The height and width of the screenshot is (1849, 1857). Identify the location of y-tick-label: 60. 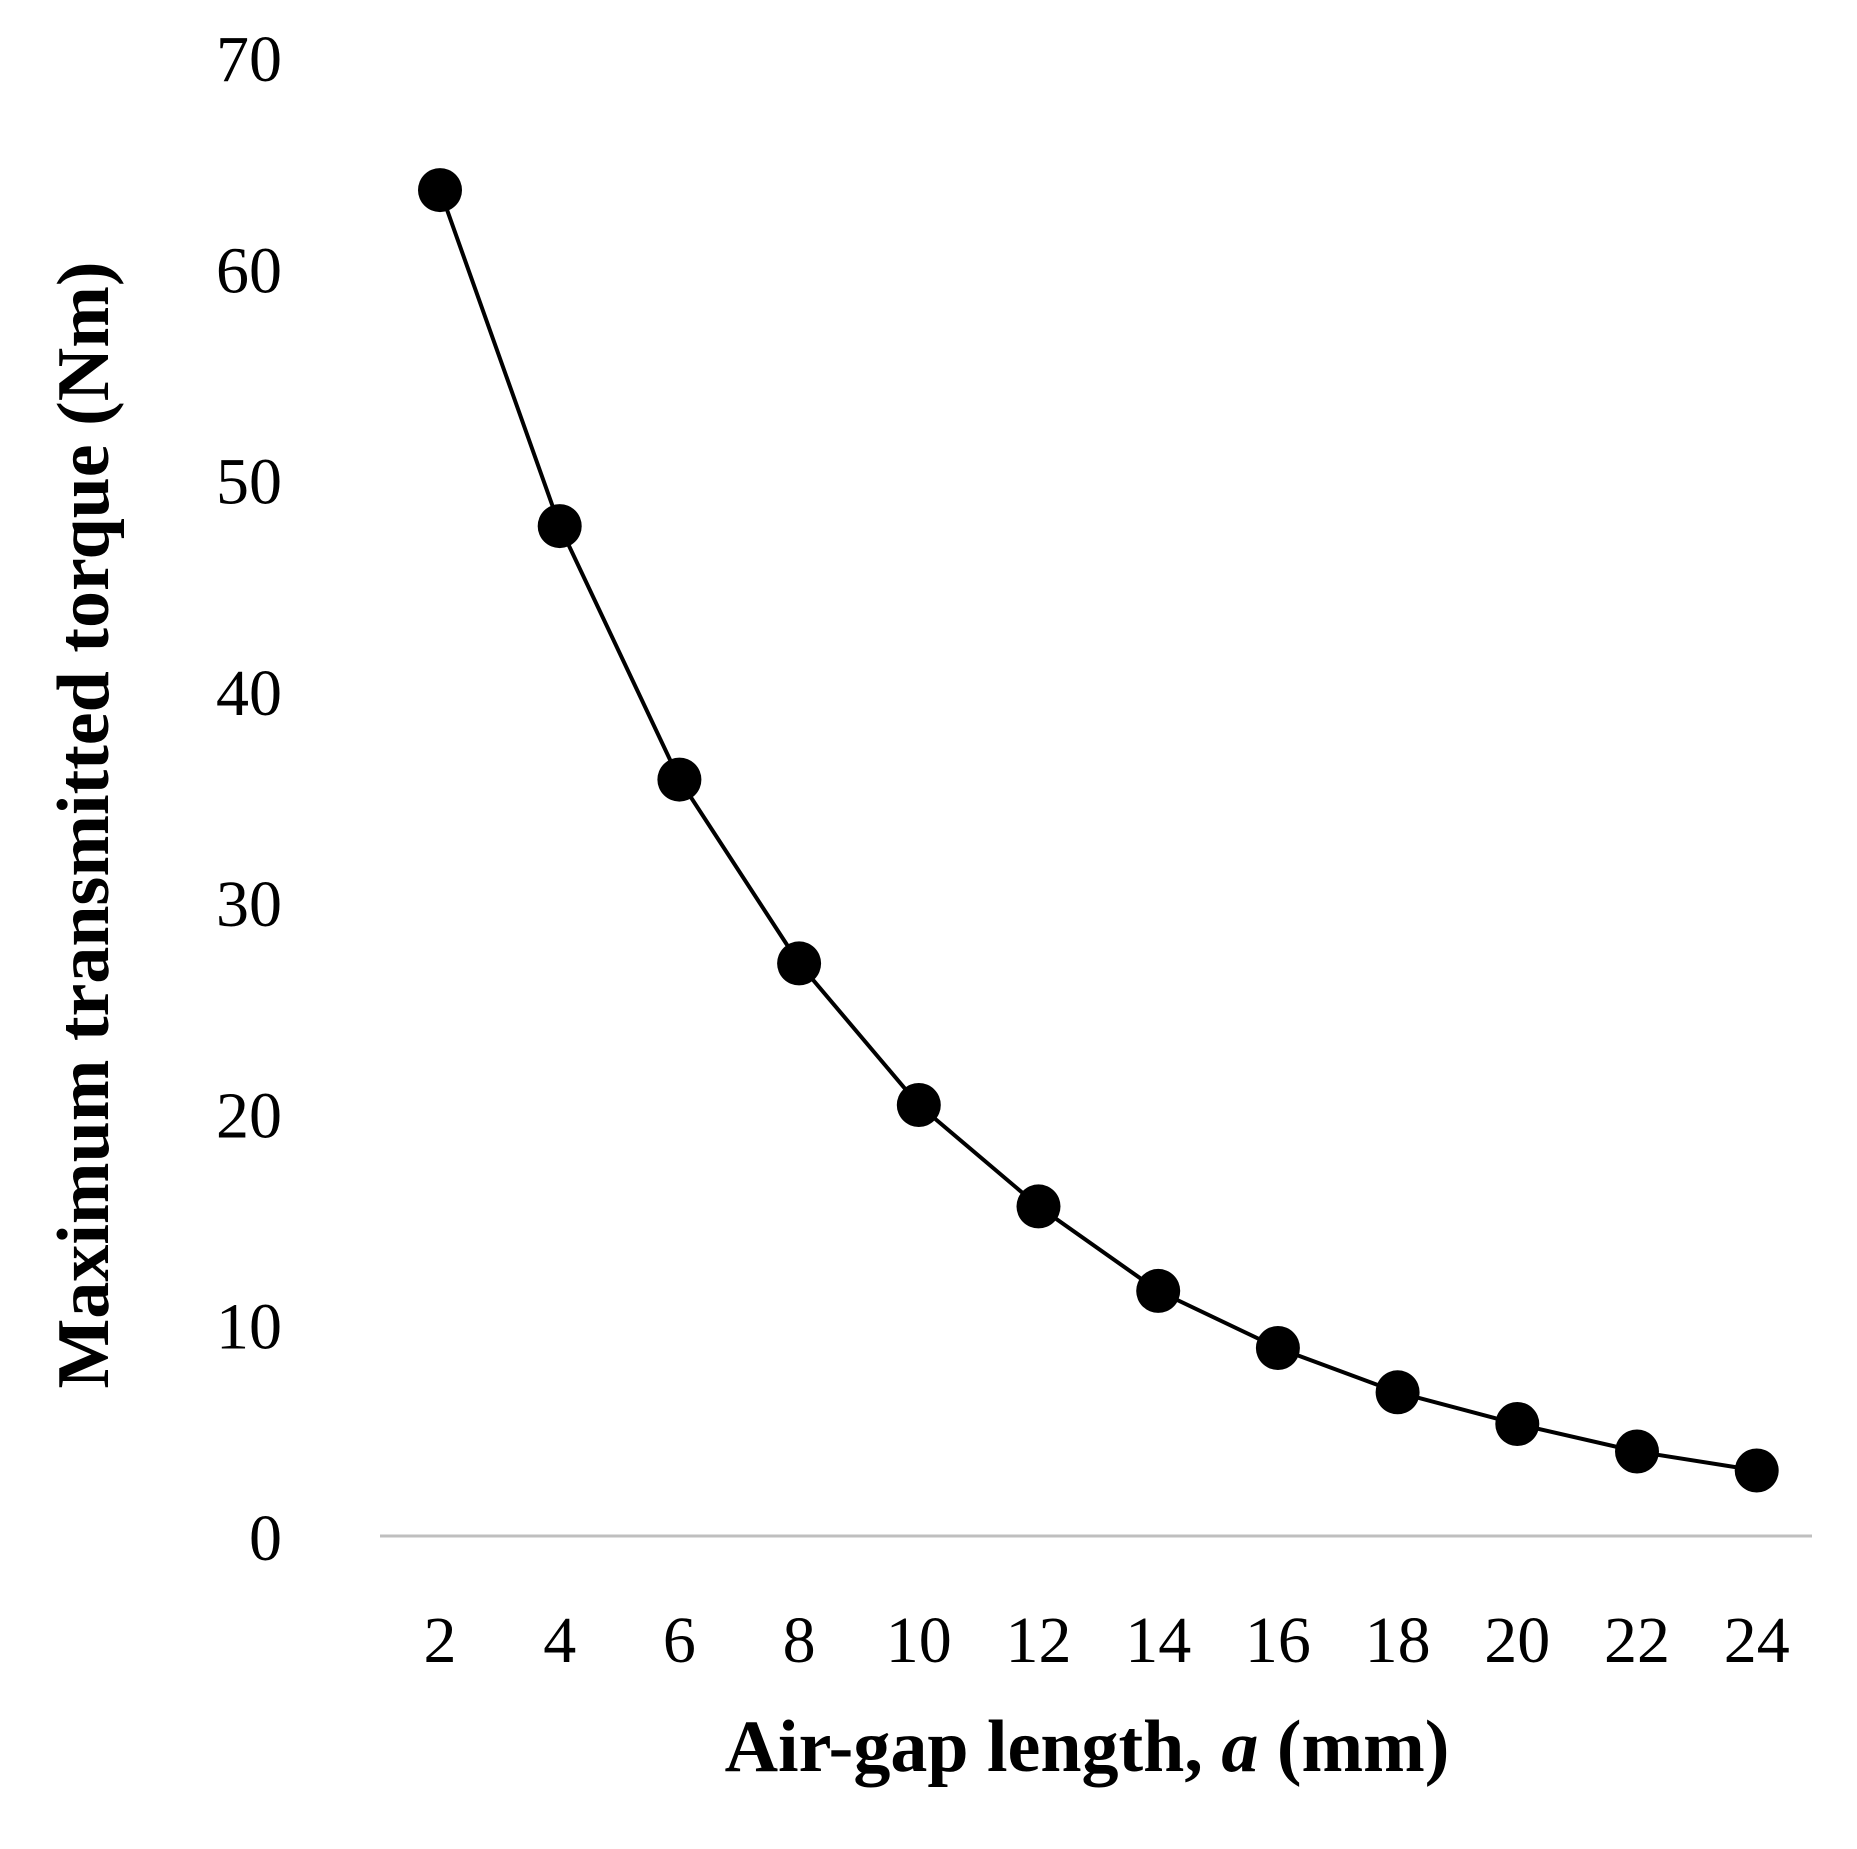
(249, 270).